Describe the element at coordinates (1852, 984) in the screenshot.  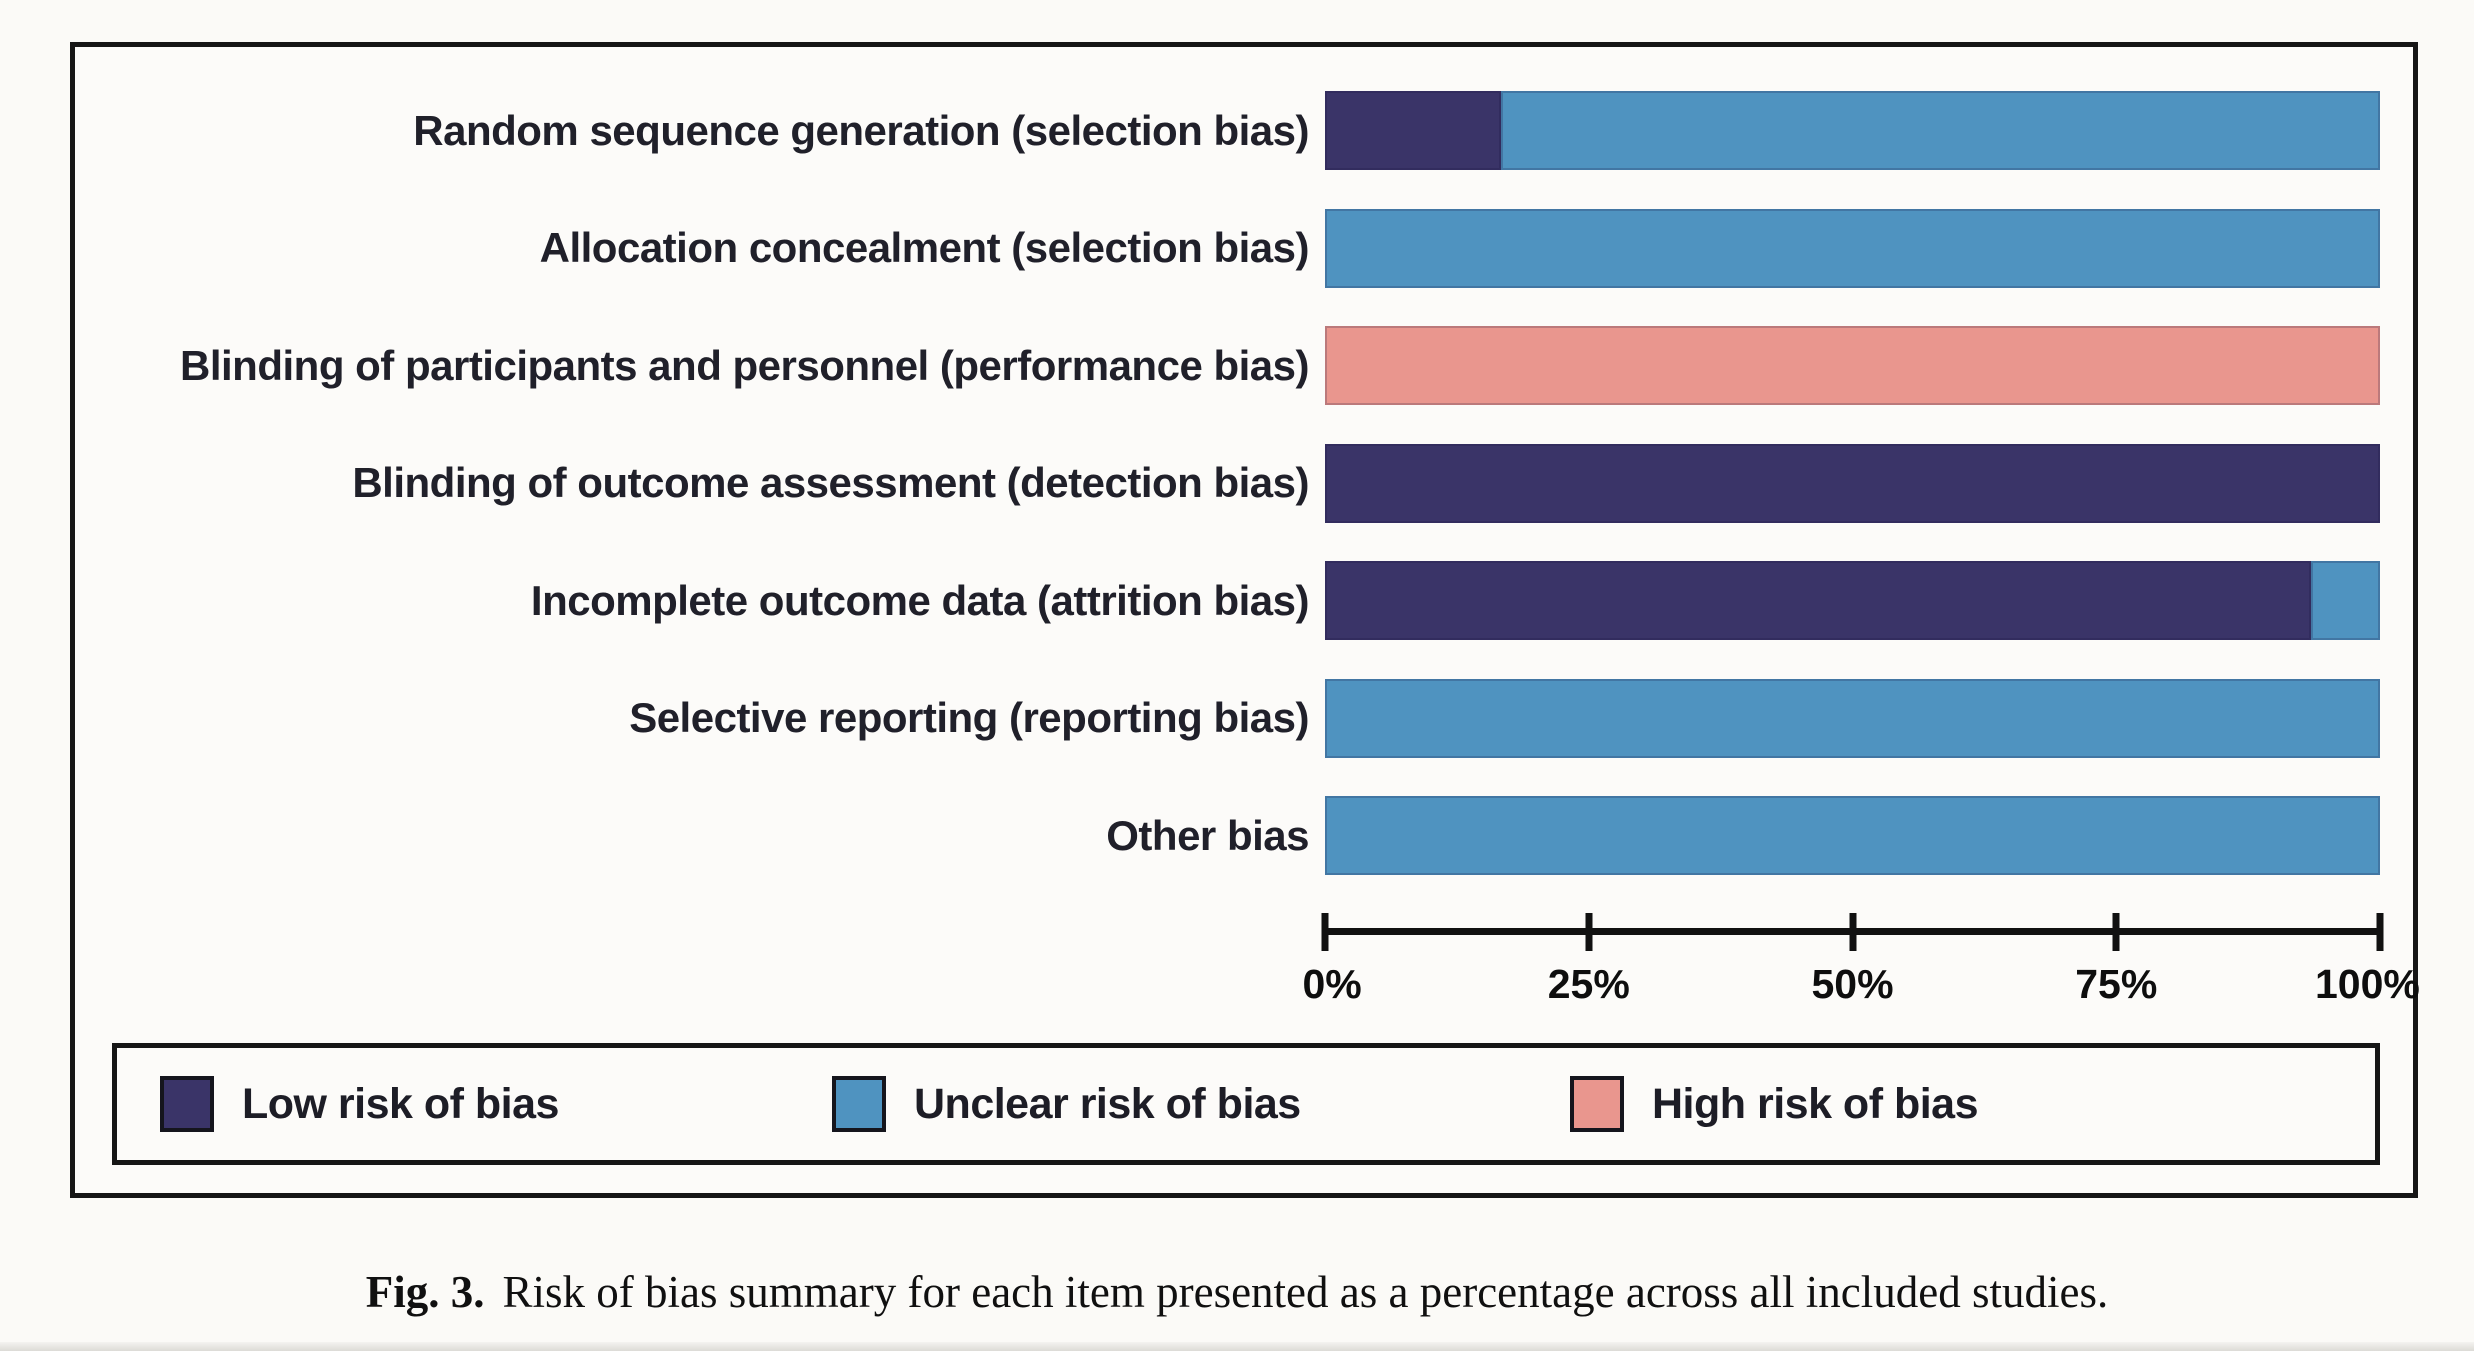
I see `axis-tick-label: 50%` at that location.